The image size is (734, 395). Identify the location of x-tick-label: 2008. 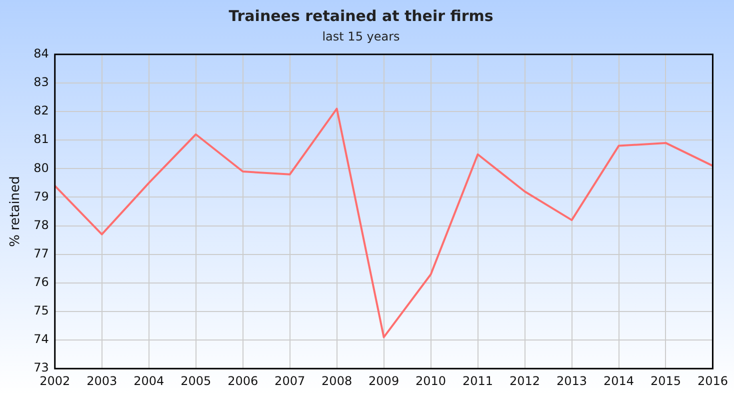
(337, 381).